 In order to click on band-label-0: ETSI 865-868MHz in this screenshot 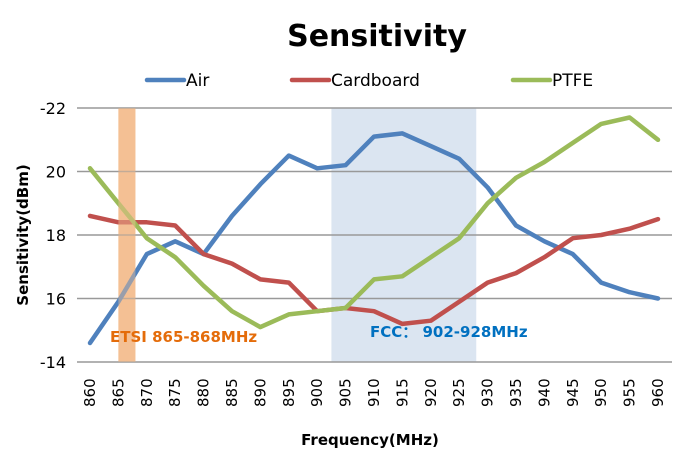, I will do `click(183, 337)`.